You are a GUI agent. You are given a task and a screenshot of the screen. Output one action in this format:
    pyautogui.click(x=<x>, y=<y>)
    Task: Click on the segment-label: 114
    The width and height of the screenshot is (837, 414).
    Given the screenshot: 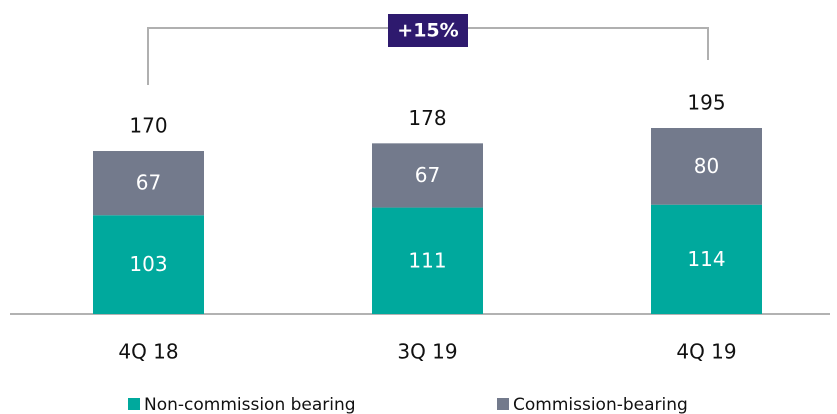 What is the action you would take?
    pyautogui.click(x=706, y=259)
    